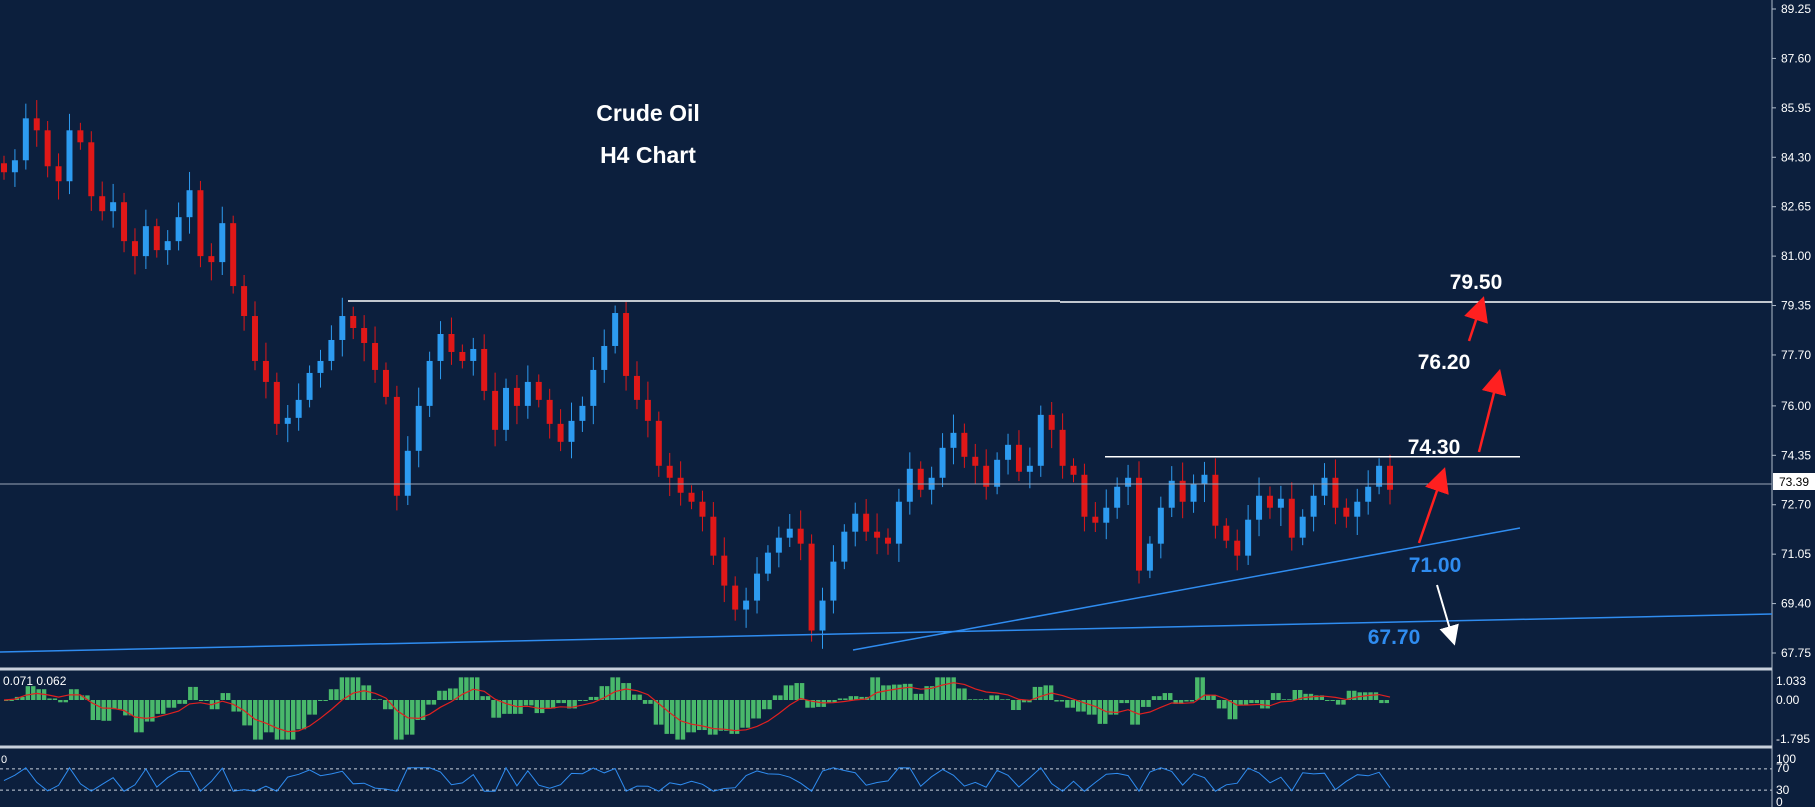 This screenshot has width=1815, height=807. I want to click on price-tick-label: 79.35, so click(1796, 306).